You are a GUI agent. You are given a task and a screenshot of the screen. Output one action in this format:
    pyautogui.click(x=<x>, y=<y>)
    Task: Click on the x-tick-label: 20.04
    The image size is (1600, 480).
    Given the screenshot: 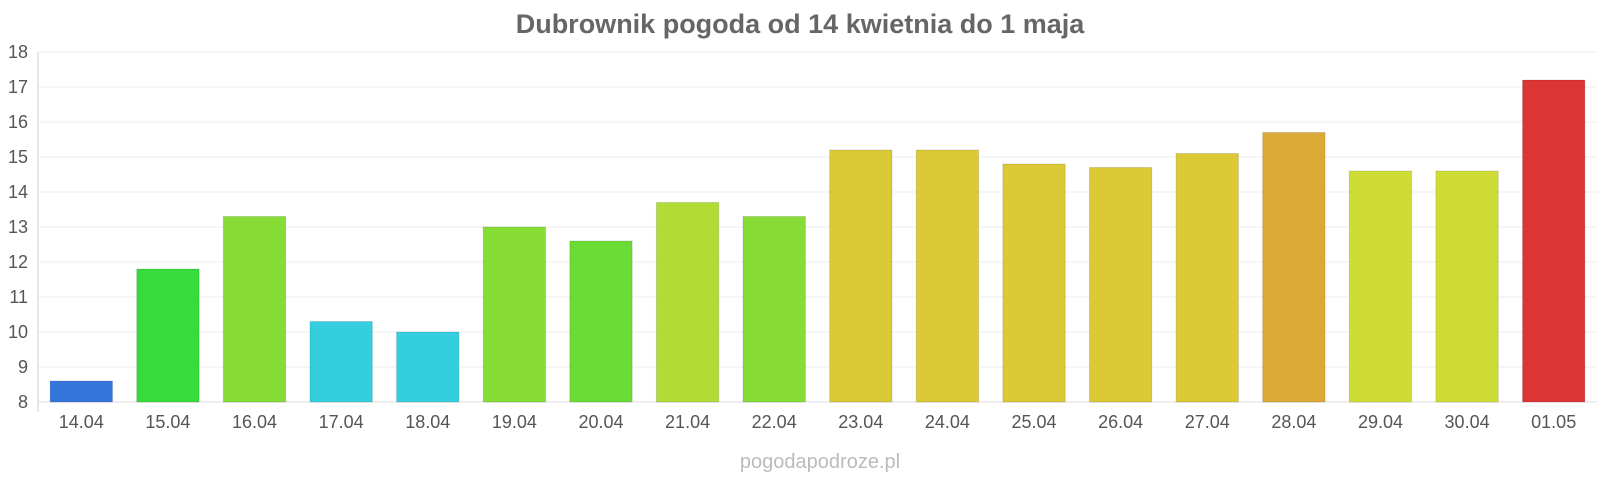 What is the action you would take?
    pyautogui.click(x=600, y=422)
    